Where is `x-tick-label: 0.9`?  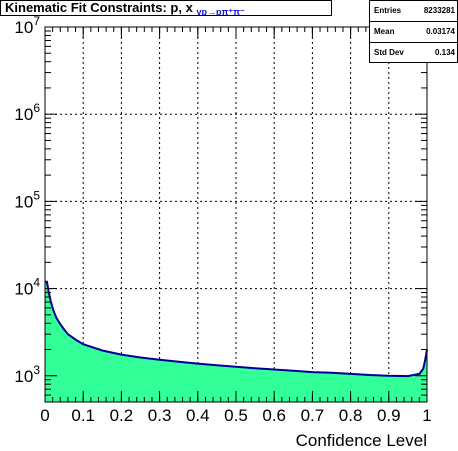 x-tick-label: 0.9 is located at coordinates (389, 415).